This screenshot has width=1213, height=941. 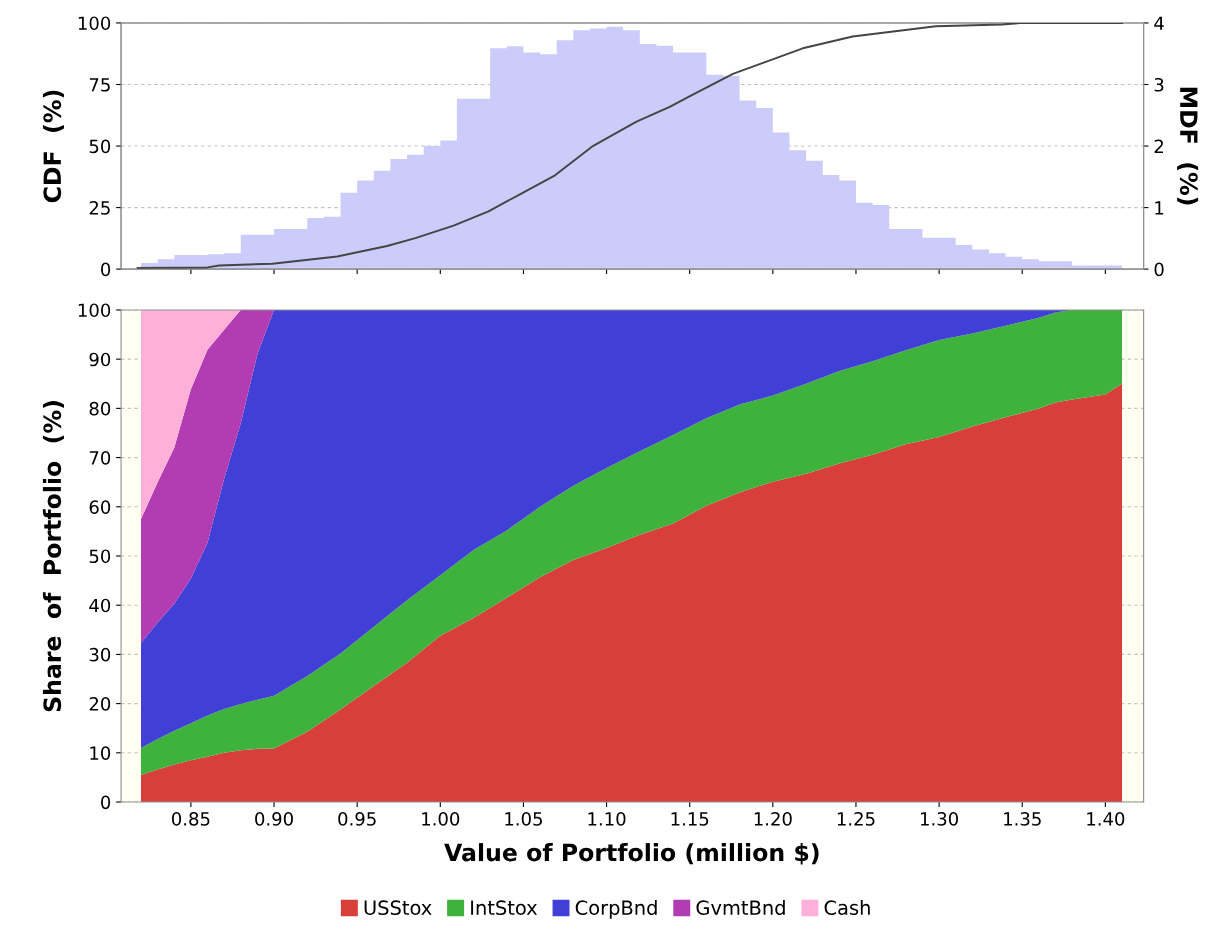 I want to click on x-tick-label: 1.00, so click(x=441, y=819).